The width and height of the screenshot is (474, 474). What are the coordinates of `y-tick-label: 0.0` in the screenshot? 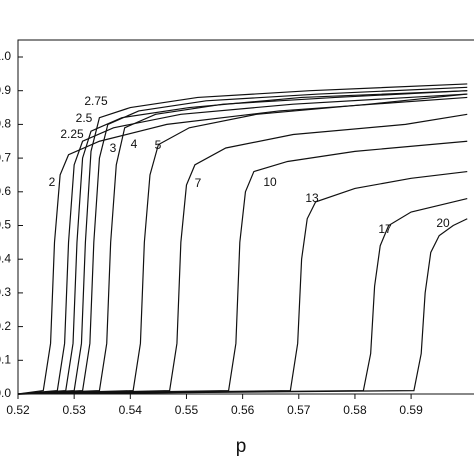 It's located at (5, 393).